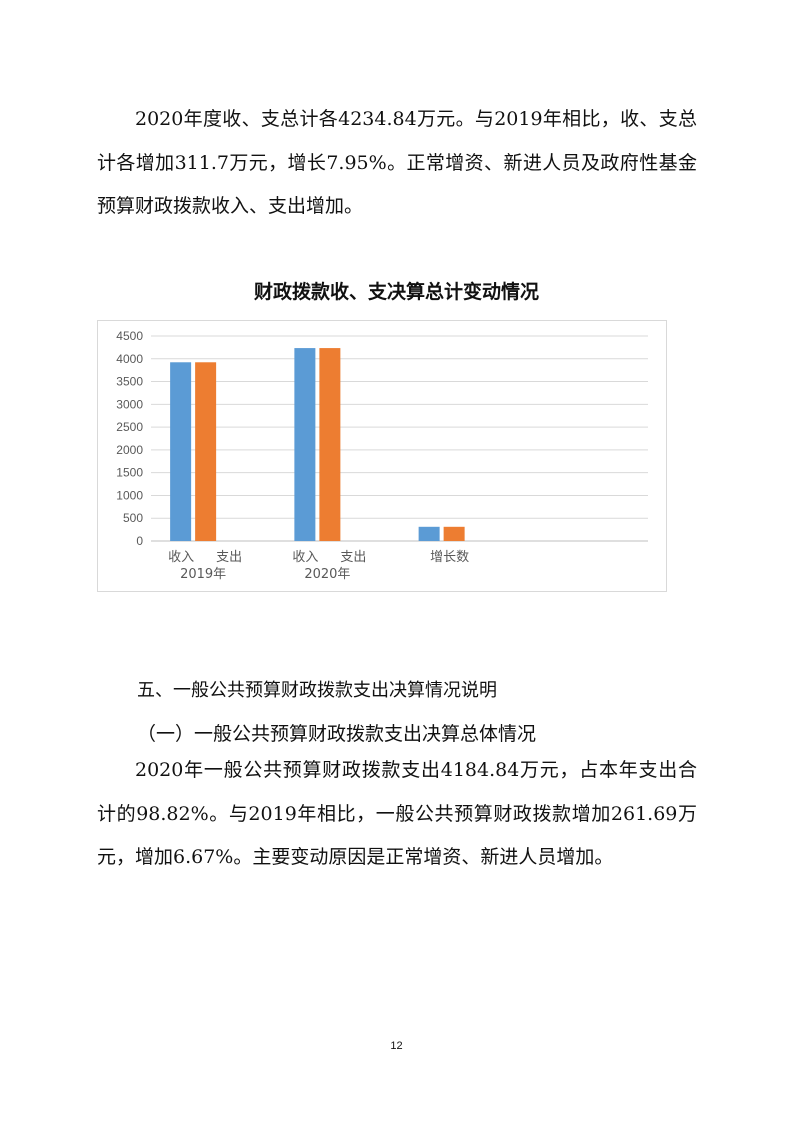  Describe the element at coordinates (129, 336) in the screenshot. I see `y-tick-label: 4500` at that location.